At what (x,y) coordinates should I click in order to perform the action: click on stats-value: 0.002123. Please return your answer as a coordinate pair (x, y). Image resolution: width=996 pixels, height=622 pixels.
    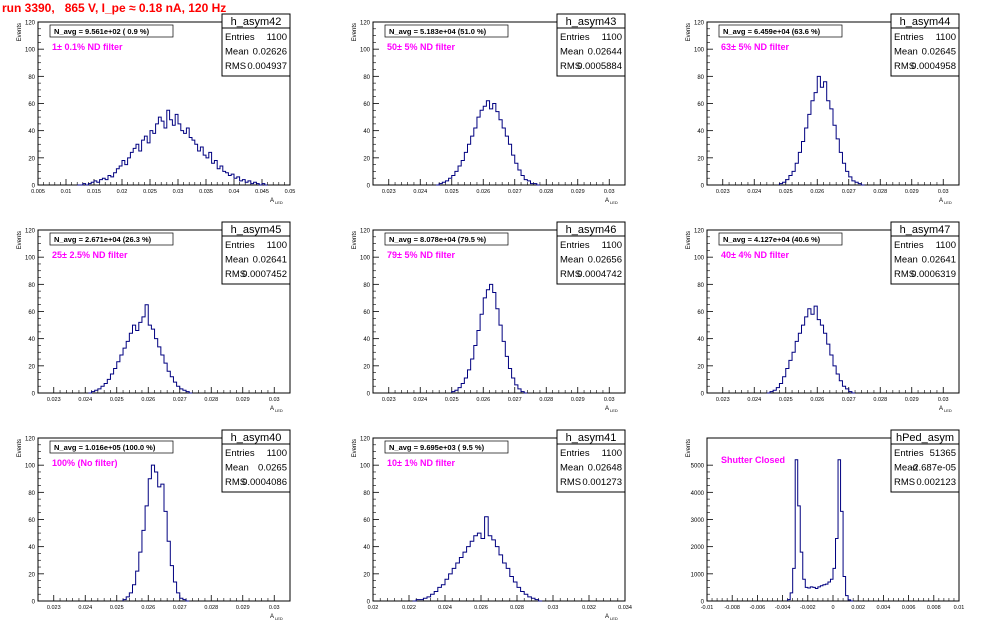
    Looking at the image, I should click on (936, 482).